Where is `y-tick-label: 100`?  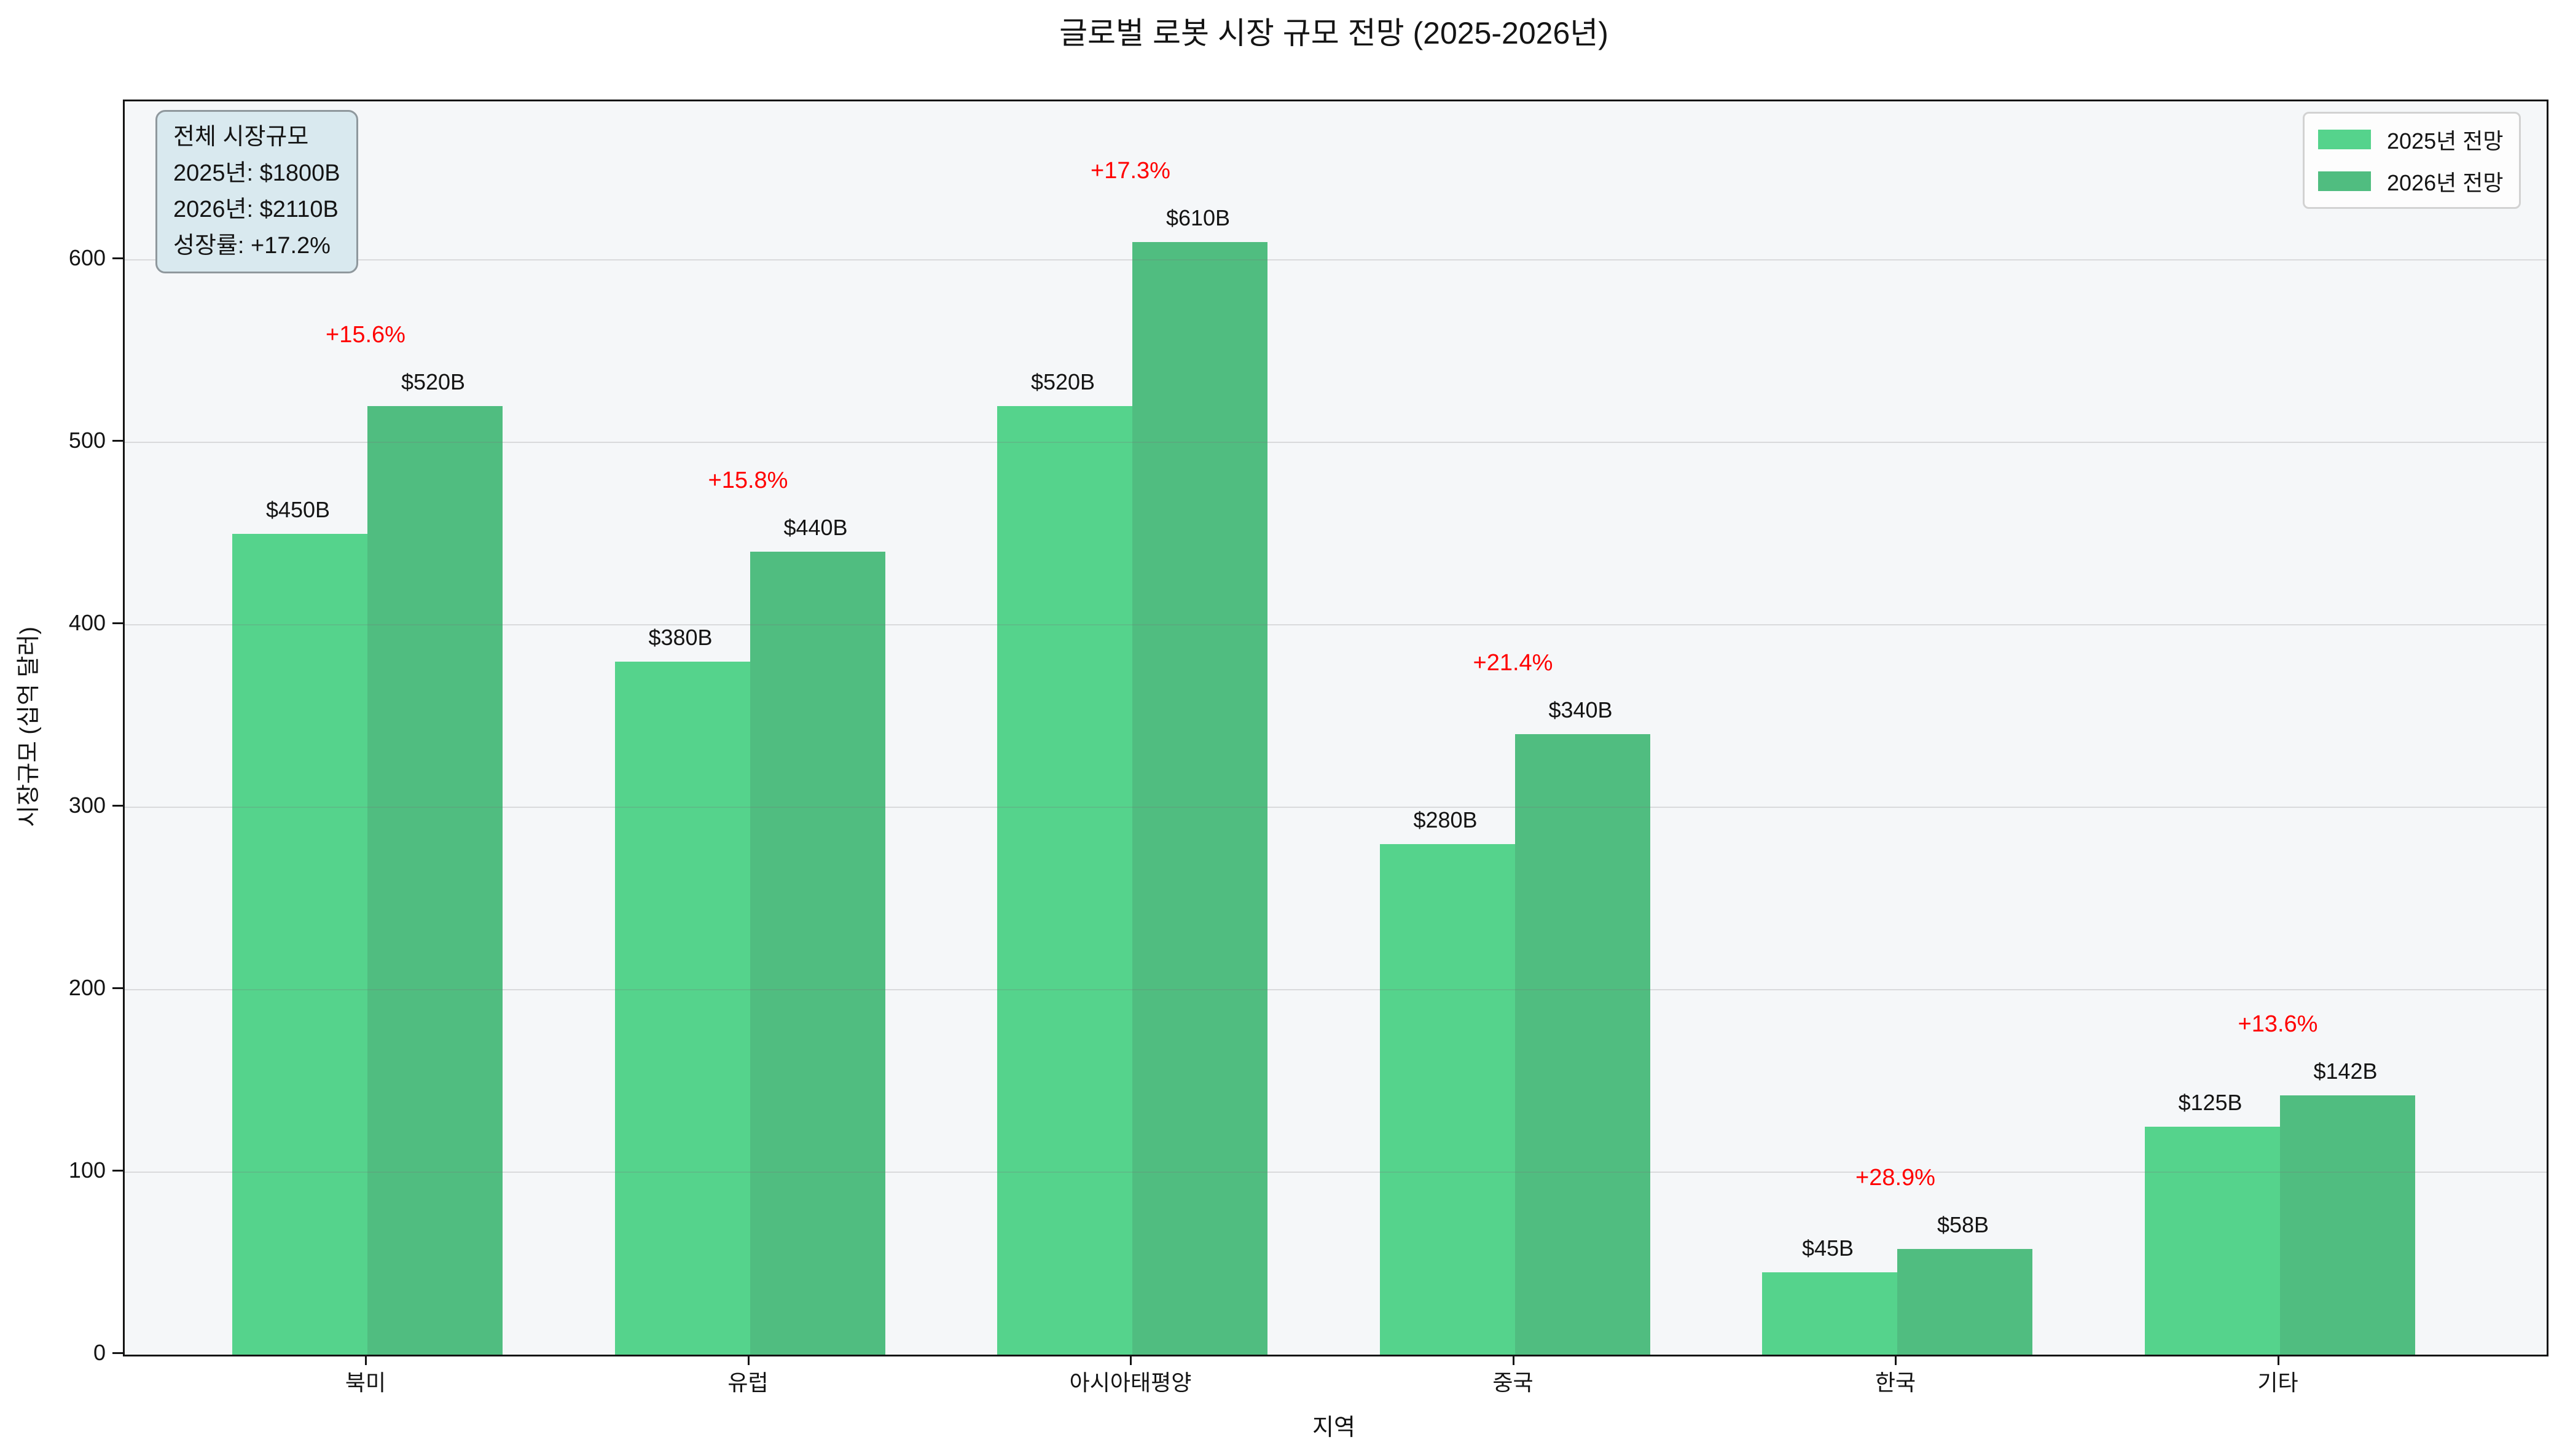 y-tick-label: 100 is located at coordinates (87, 1170).